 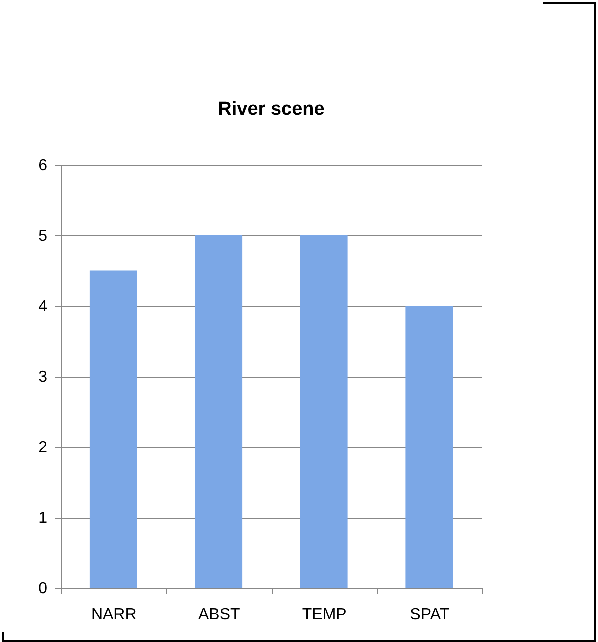 What do you see at coordinates (271, 109) in the screenshot?
I see `chart-title: River scene` at bounding box center [271, 109].